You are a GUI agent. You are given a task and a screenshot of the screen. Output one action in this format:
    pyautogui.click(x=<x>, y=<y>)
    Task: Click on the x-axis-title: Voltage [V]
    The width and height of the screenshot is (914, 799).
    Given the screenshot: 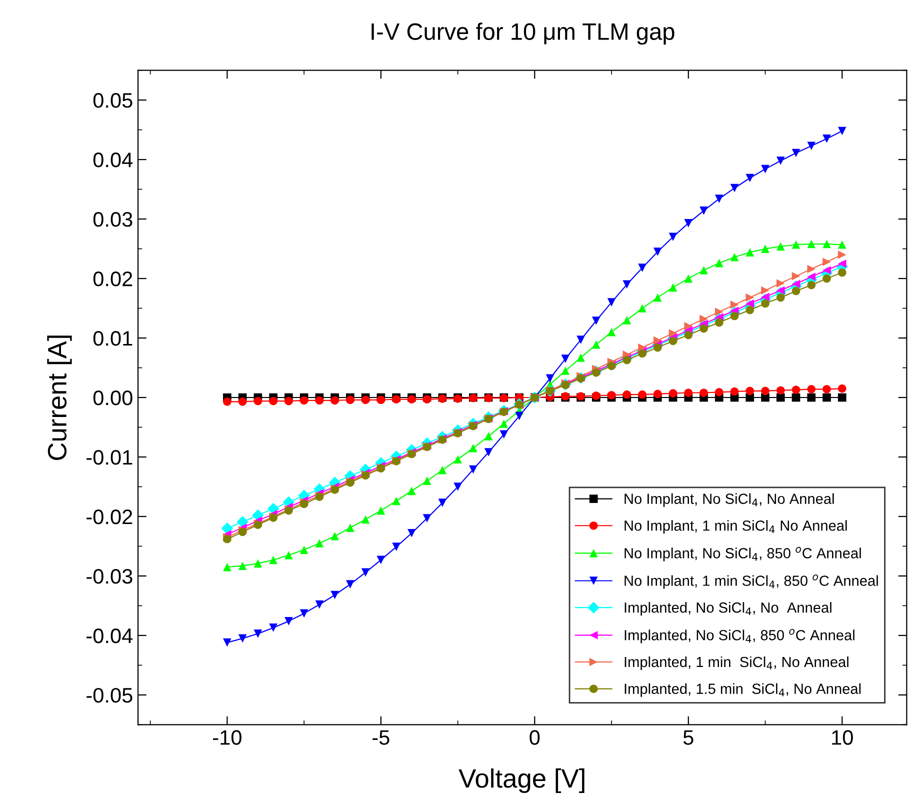 What is the action you would take?
    pyautogui.click(x=521, y=781)
    